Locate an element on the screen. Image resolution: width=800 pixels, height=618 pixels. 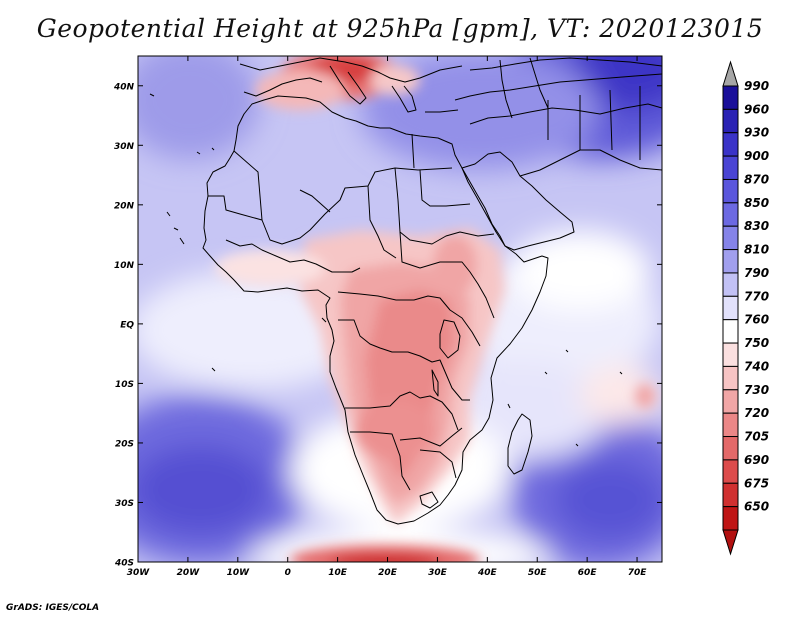
colorbar-min-arrow is located at coordinates (730, 542).